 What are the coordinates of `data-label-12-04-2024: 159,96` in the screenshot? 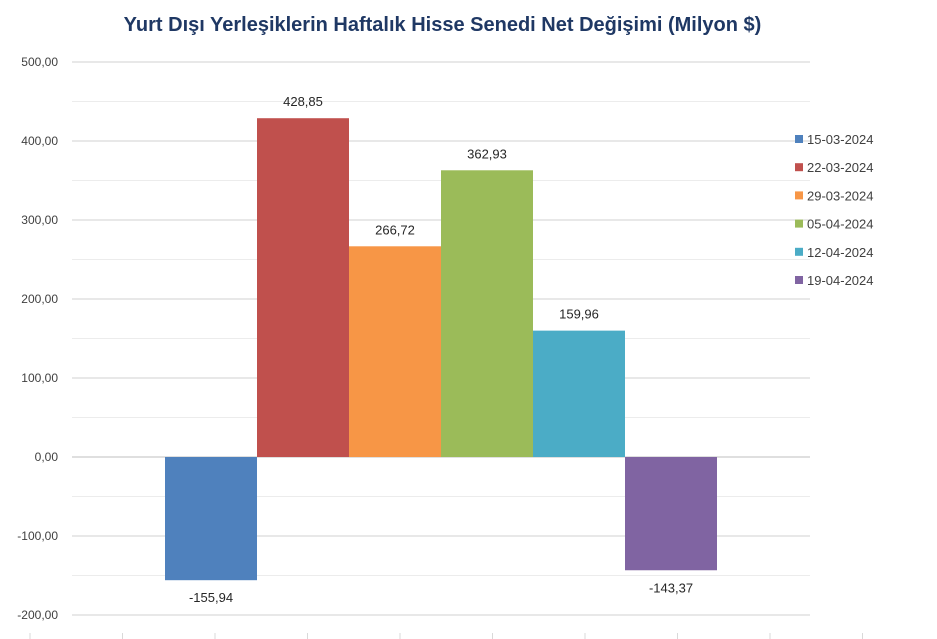 It's located at (579, 314).